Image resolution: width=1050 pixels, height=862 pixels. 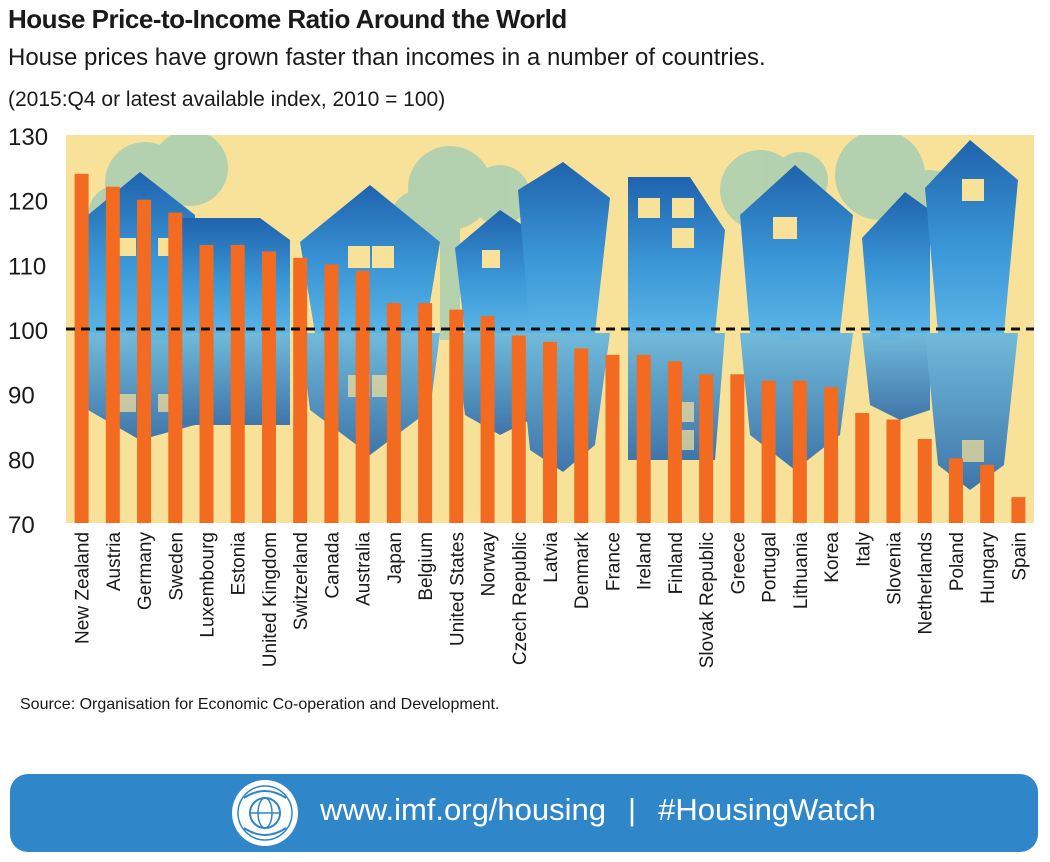 I want to click on x-tick-label: United Kingdom, so click(x=270, y=599).